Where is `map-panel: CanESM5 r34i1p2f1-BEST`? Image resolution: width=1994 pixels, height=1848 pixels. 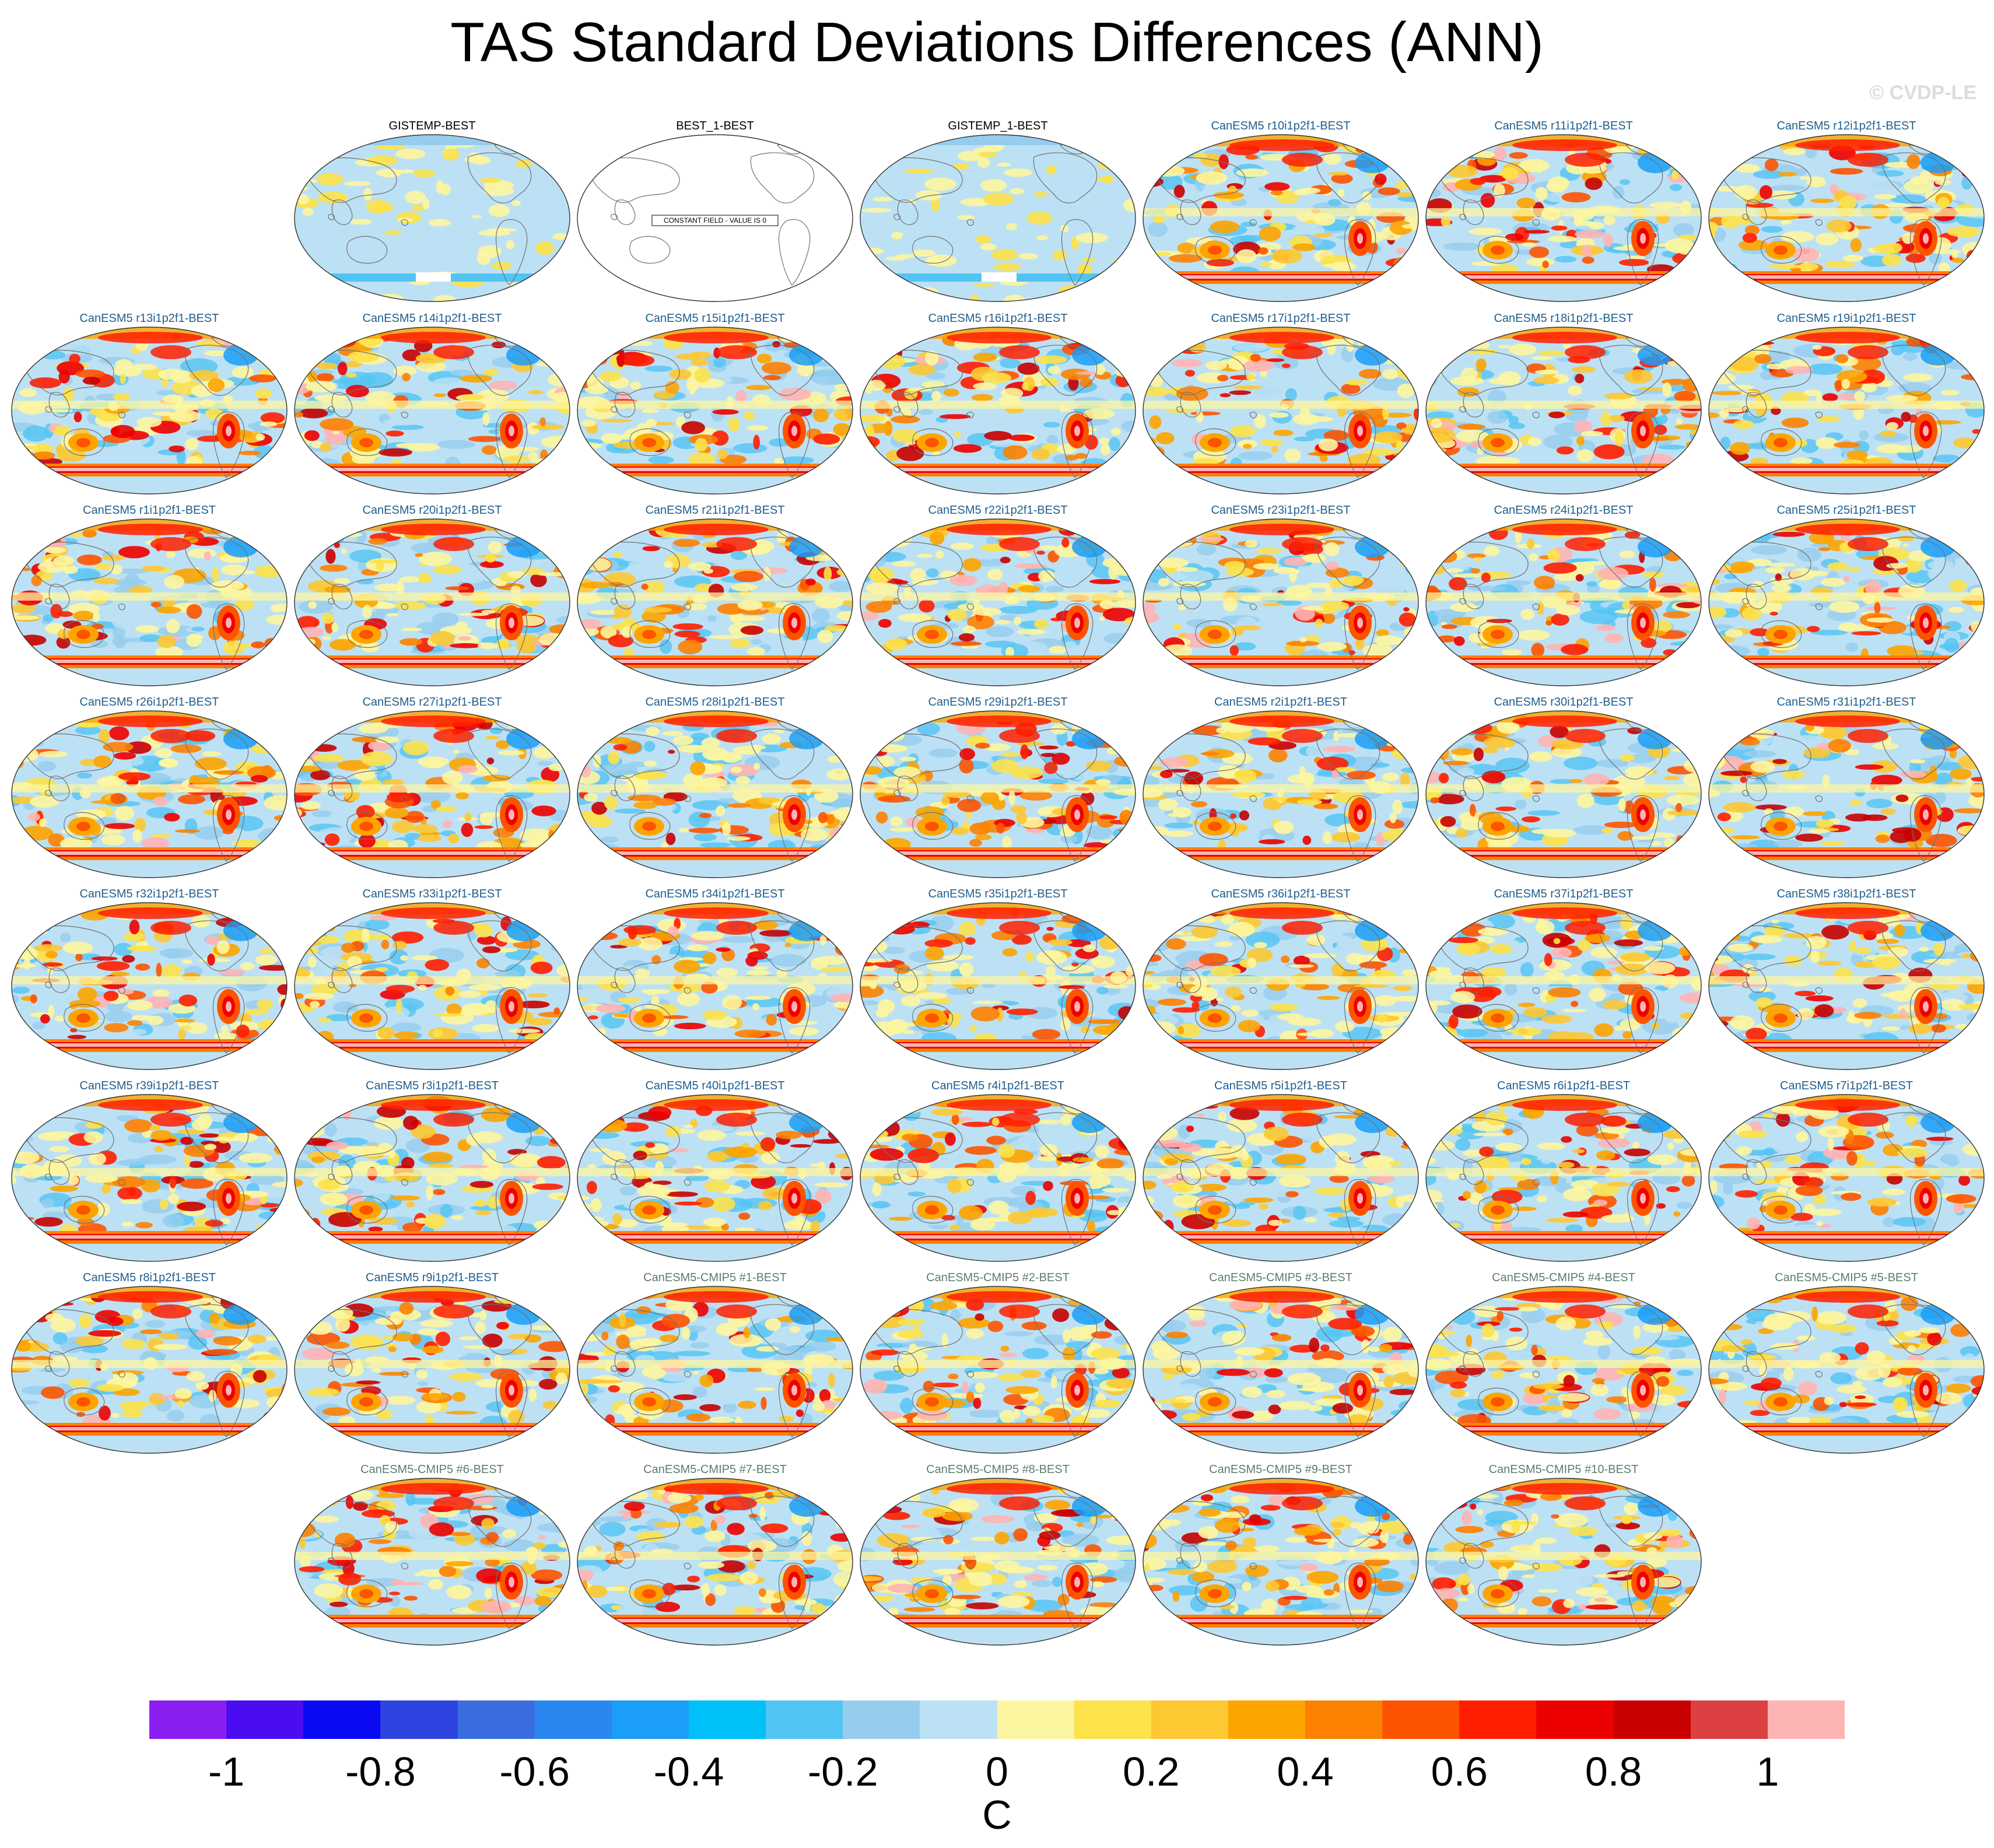 map-panel: CanESM5 r34i1p2f1-BEST is located at coordinates (715, 980).